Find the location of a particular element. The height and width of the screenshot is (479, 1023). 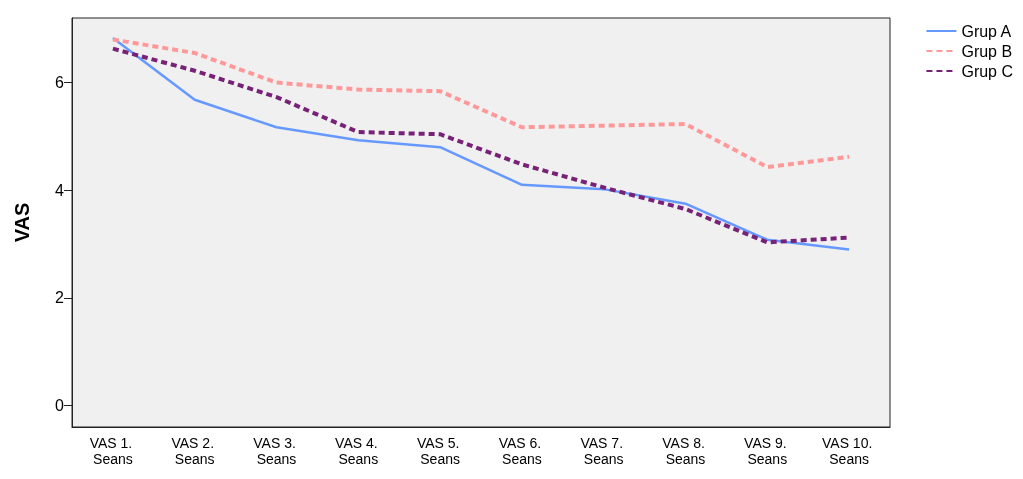

y-tick-label: 6 is located at coordinates (60, 83).